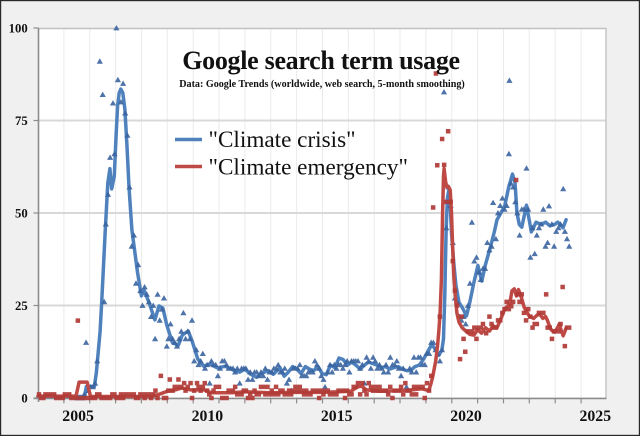 The height and width of the screenshot is (436, 640). Describe the element at coordinates (466, 416) in the screenshot. I see `svg-text: 2020` at that location.